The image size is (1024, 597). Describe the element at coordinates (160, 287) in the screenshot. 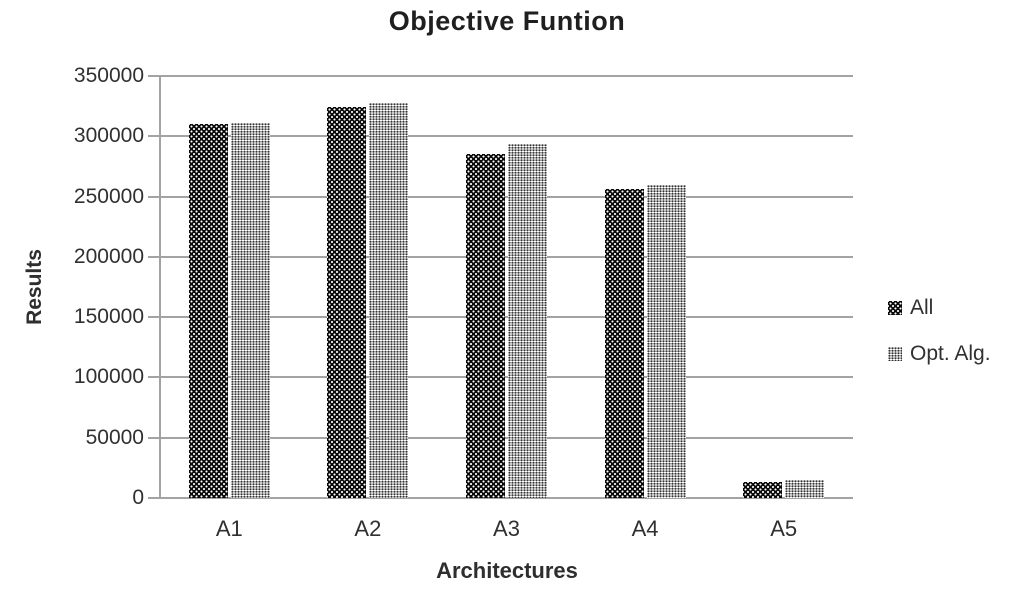

I see `y-axis-line` at that location.